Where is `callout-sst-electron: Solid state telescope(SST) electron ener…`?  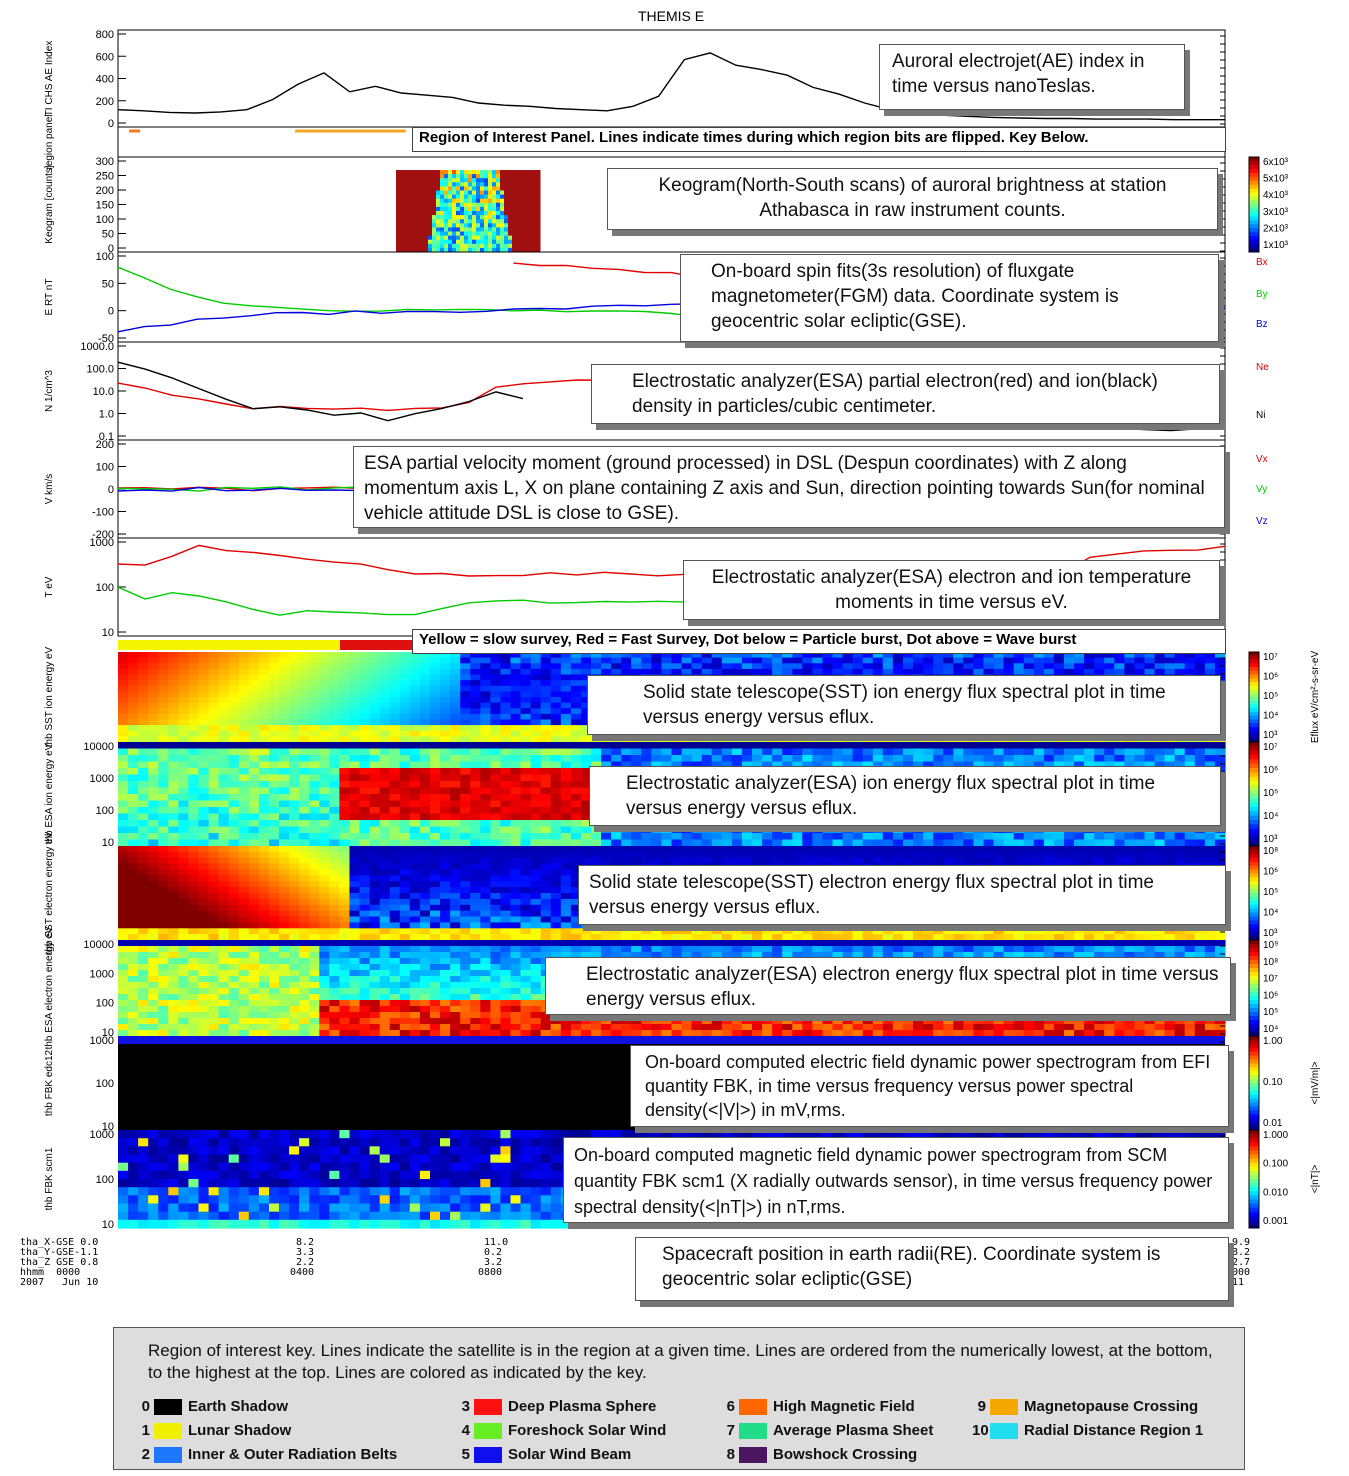 callout-sst-electron: Solid state telescope(SST) electron ener… is located at coordinates (902, 895).